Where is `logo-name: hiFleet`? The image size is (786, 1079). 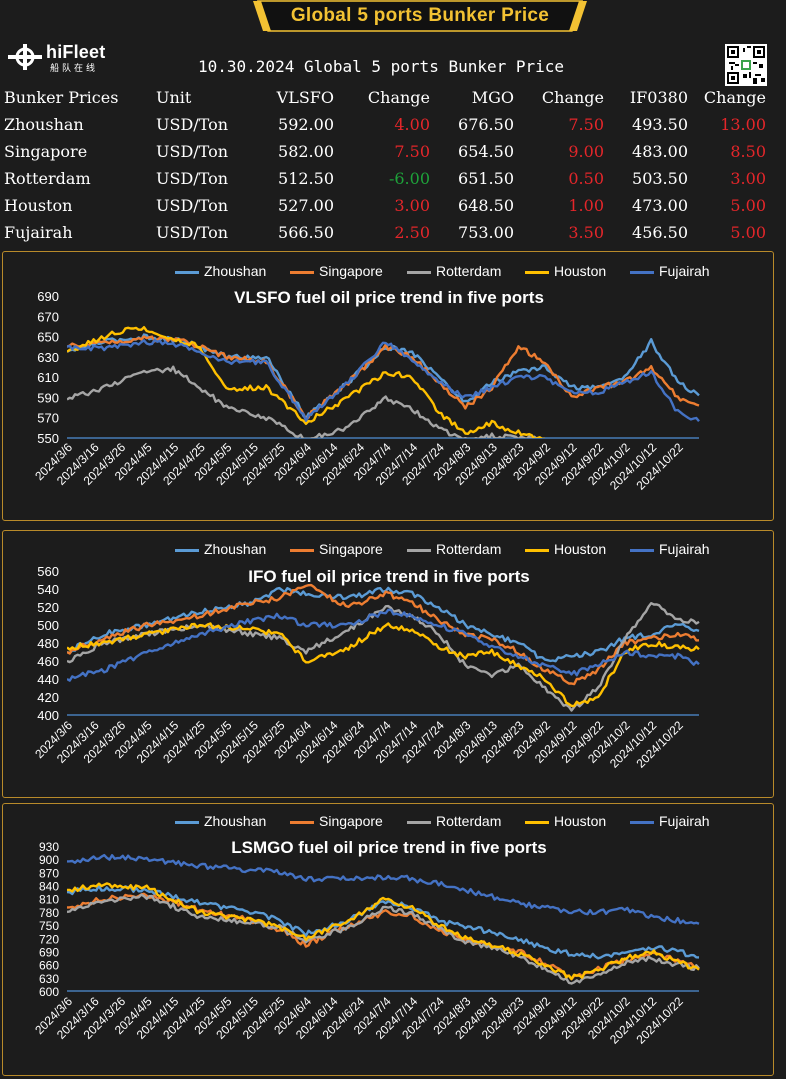 logo-name: hiFleet is located at coordinates (76, 52).